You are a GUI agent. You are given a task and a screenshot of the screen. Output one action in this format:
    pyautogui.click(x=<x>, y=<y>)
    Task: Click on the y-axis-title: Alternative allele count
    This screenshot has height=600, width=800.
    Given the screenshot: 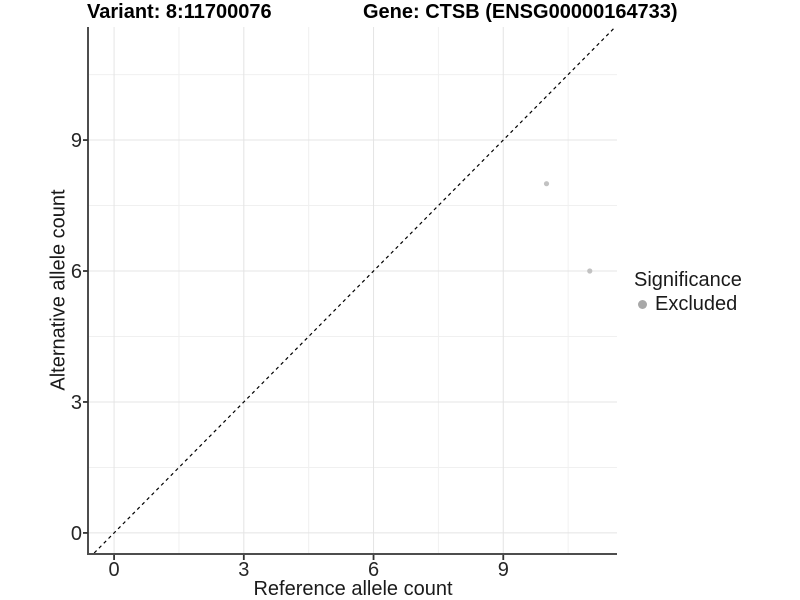 What is the action you would take?
    pyautogui.click(x=58, y=290)
    